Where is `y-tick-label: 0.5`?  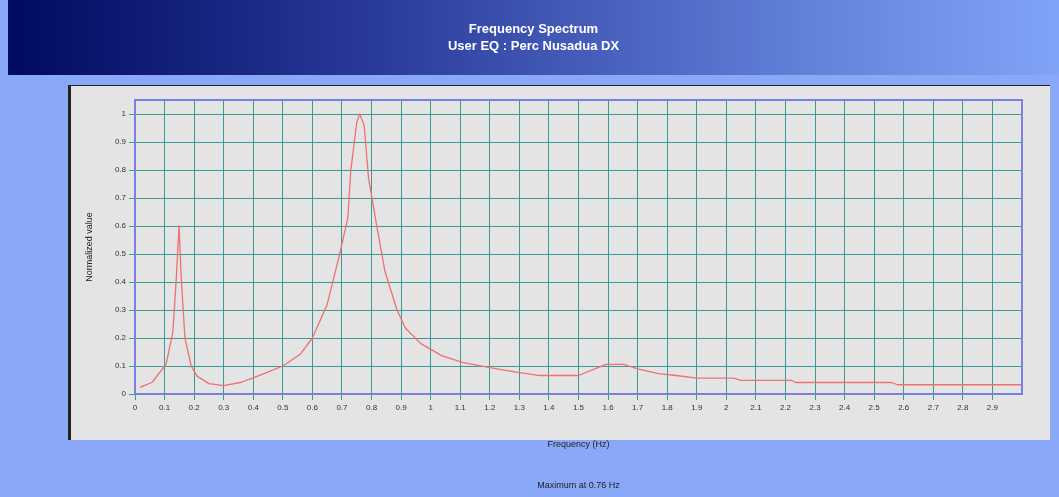 y-tick-label: 0.5 is located at coordinates (120, 254).